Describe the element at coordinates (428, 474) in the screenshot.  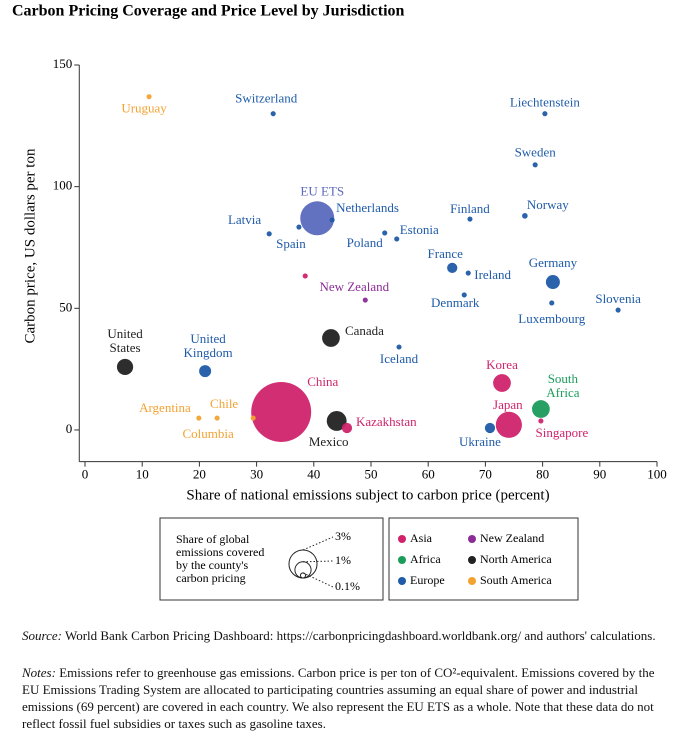
I see `x-tick-label: 60` at that location.